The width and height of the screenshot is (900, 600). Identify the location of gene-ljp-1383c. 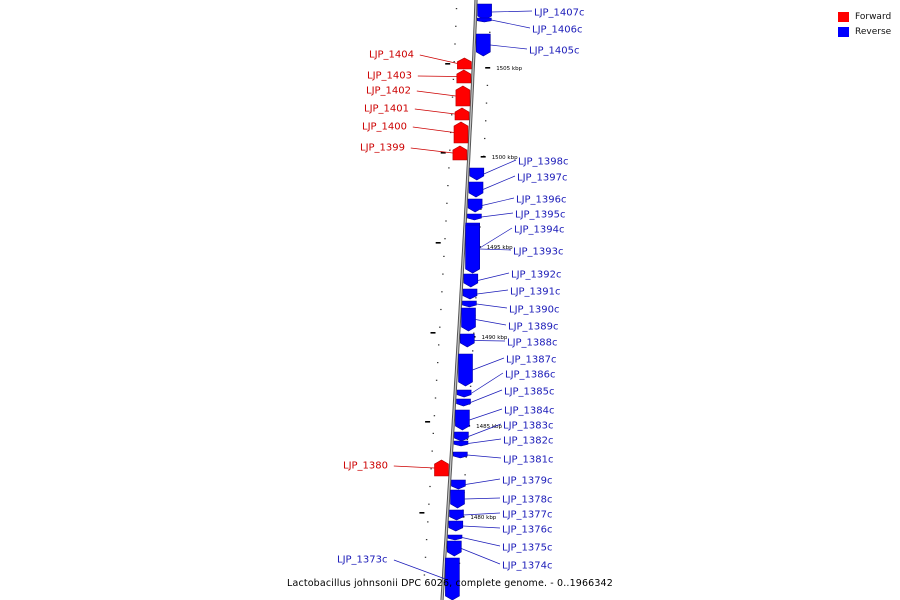
(461, 436).